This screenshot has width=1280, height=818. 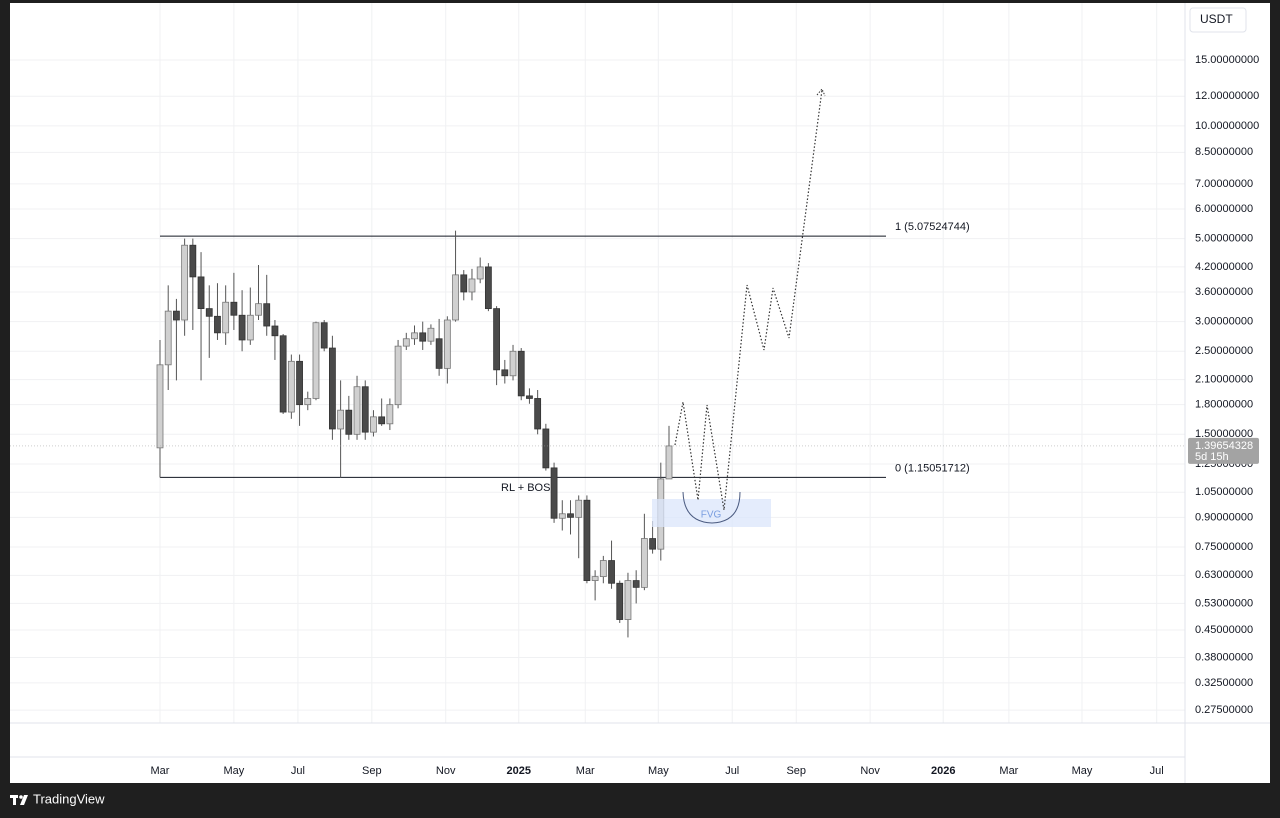 I want to click on y-tick-label: 3.60000000, so click(x=1224, y=292).